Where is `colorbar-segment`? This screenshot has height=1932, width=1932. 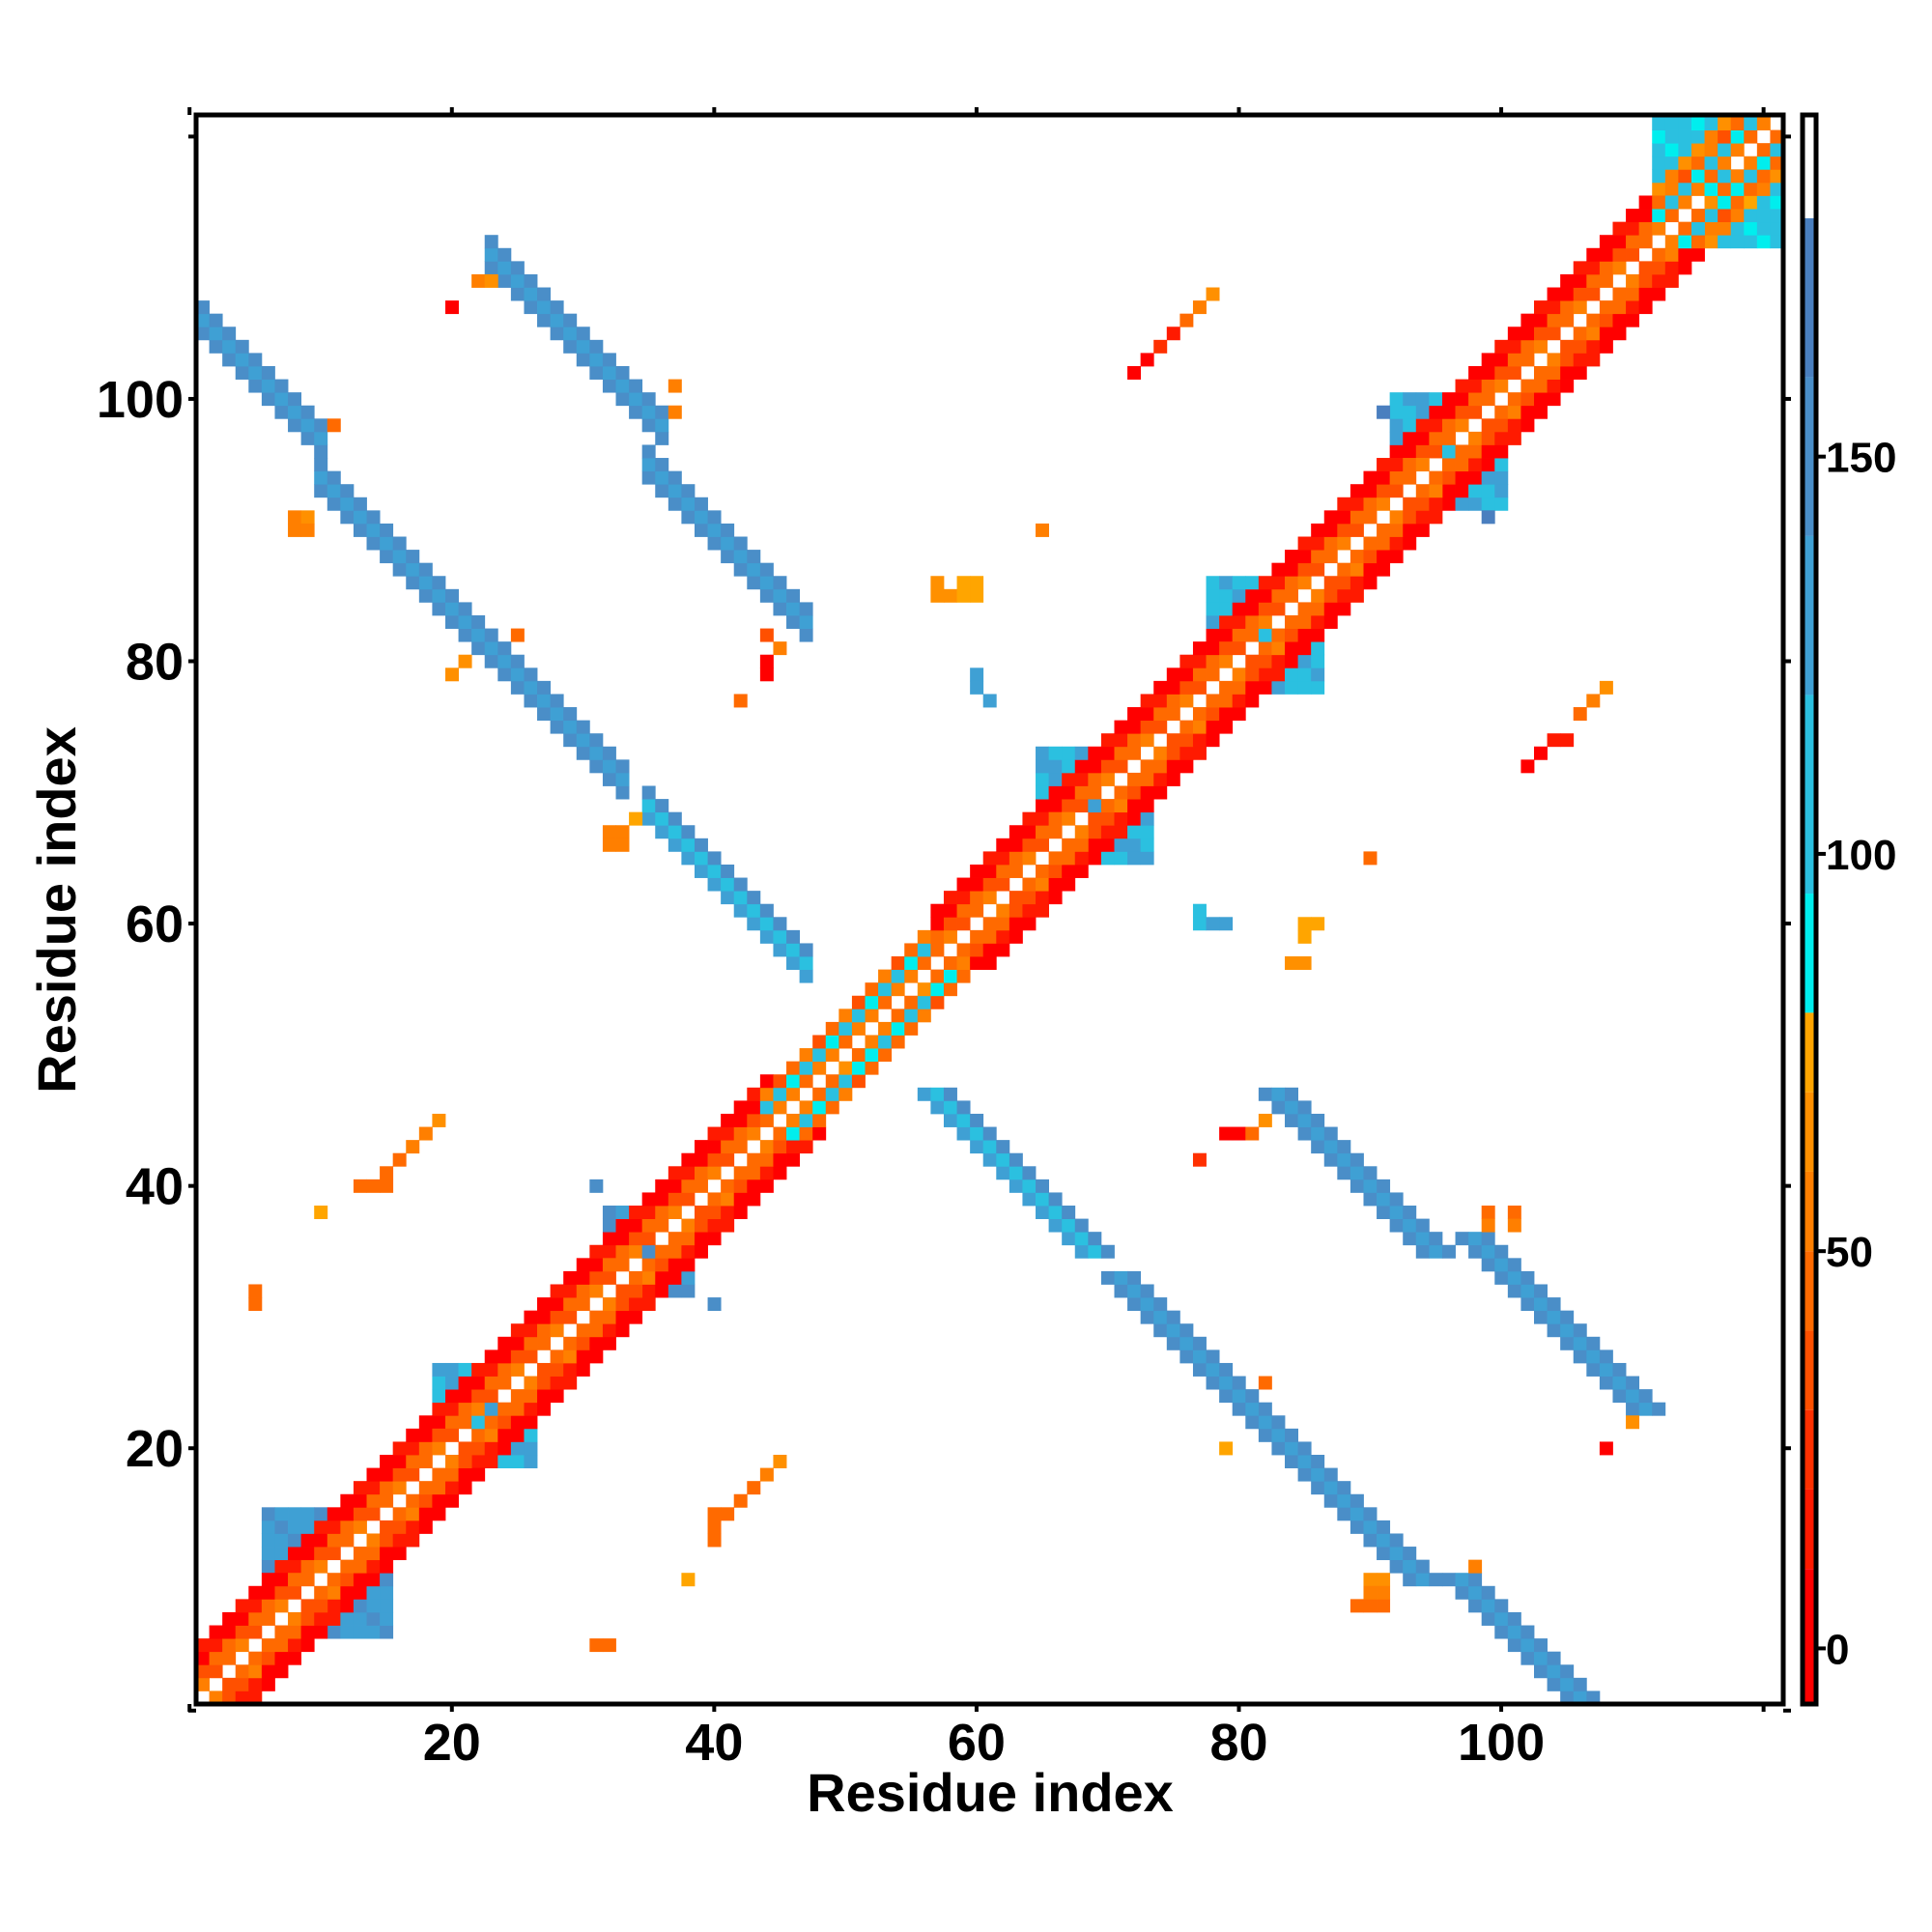 colorbar-segment is located at coordinates (1809, 297).